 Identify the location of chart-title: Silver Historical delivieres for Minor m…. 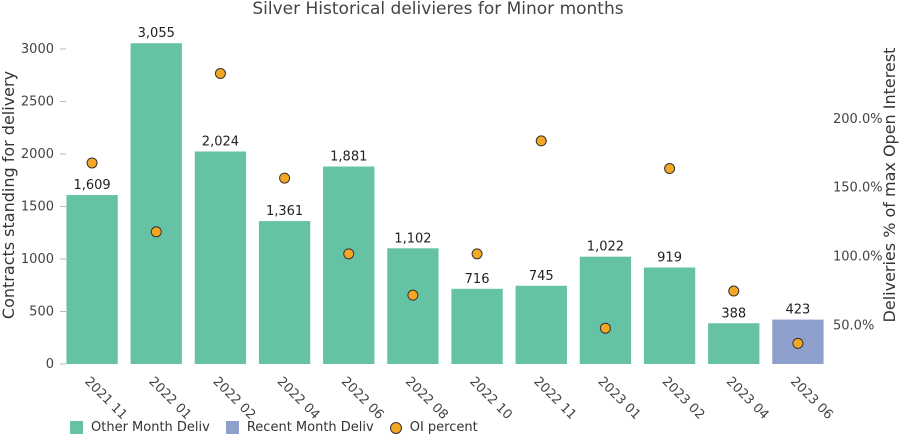
(437, 9).